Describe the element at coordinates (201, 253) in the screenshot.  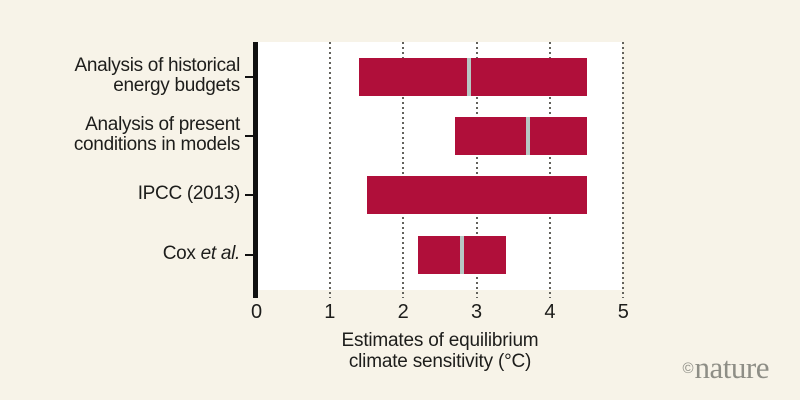
I see `category-label-line: Cox et al.` at that location.